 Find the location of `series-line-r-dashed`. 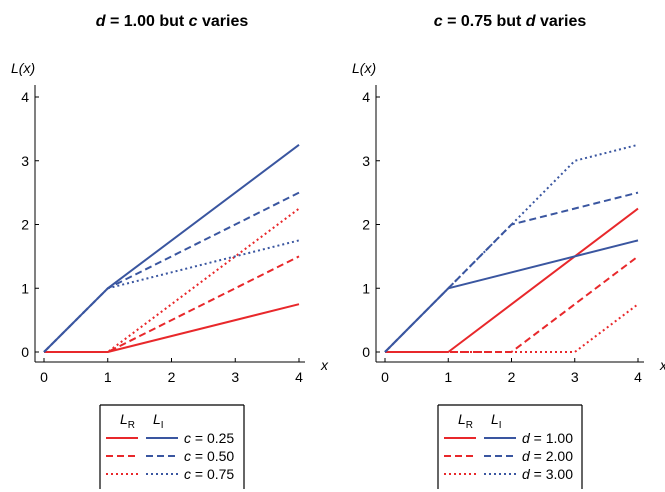

series-line-r-dashed is located at coordinates (172, 304).